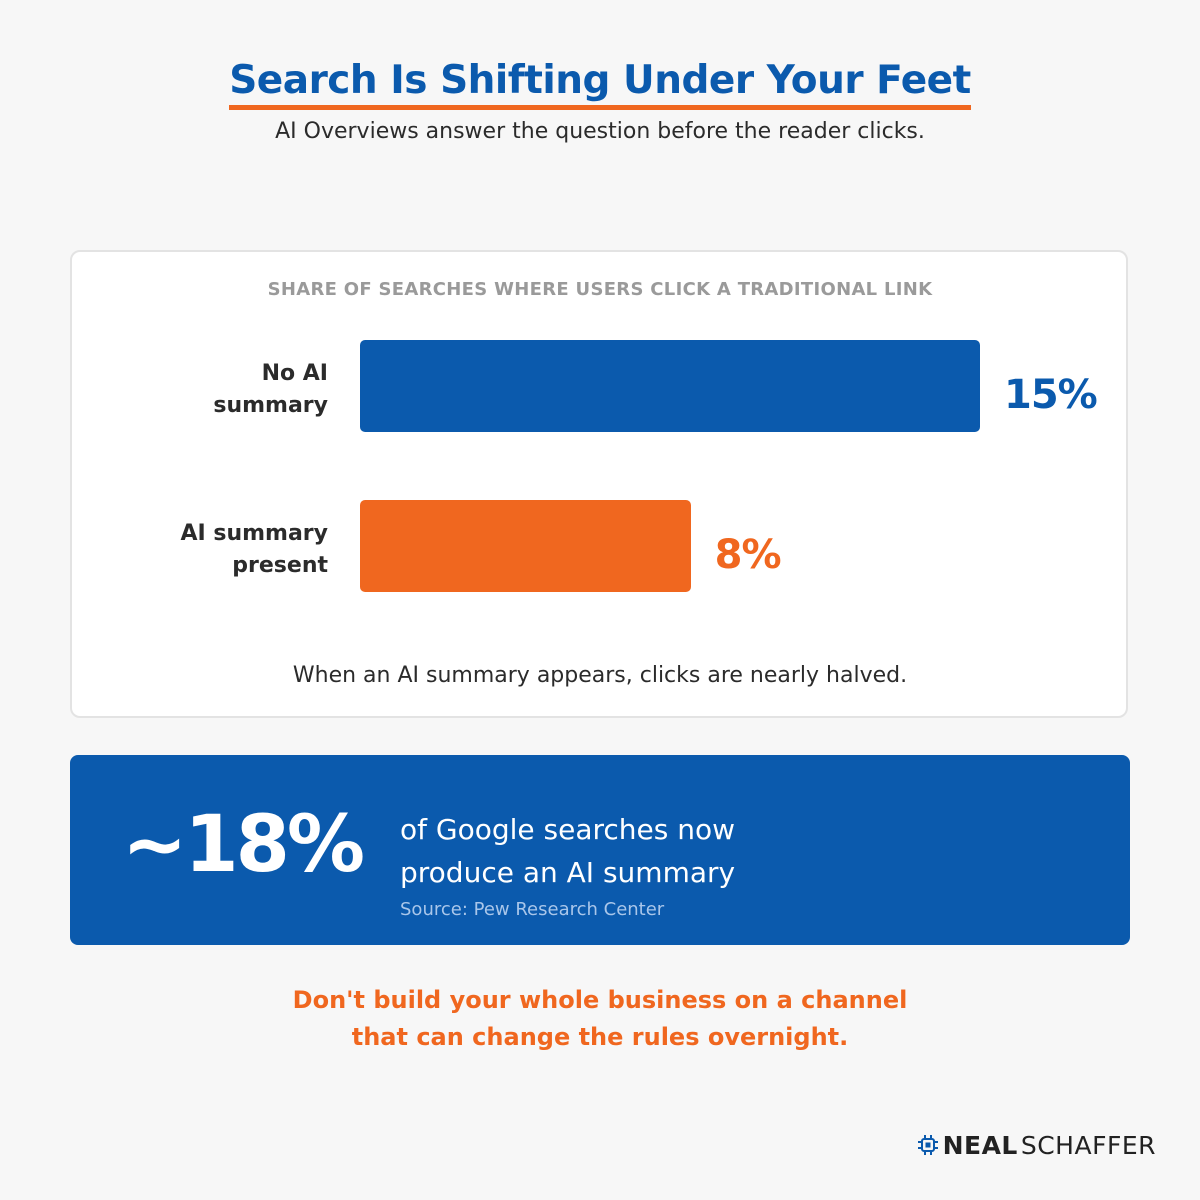  I want to click on stat-source: Source: Pew Research Center, so click(532, 909).